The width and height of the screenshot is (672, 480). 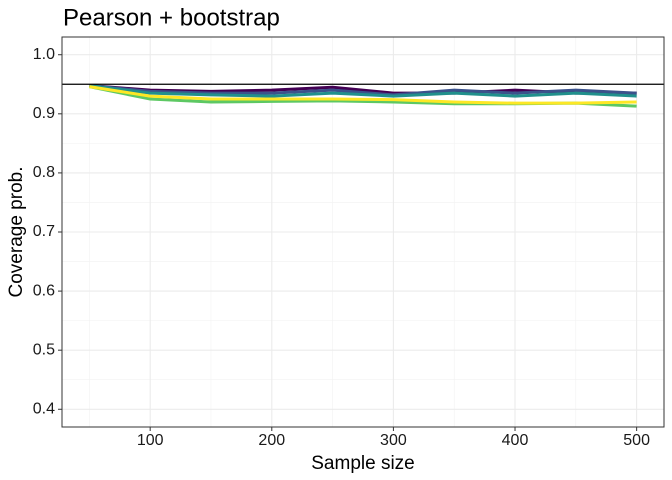 What do you see at coordinates (44, 172) in the screenshot?
I see `y-tick-label: 0.8` at bounding box center [44, 172].